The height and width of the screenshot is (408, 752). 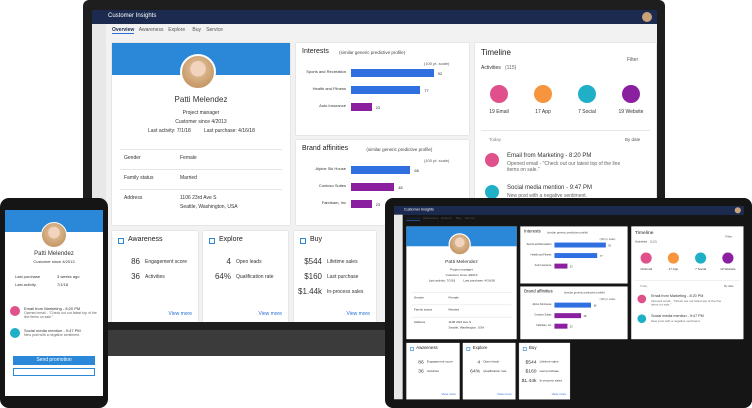 I want to click on send-button: Send promotion, so click(x=54, y=360).